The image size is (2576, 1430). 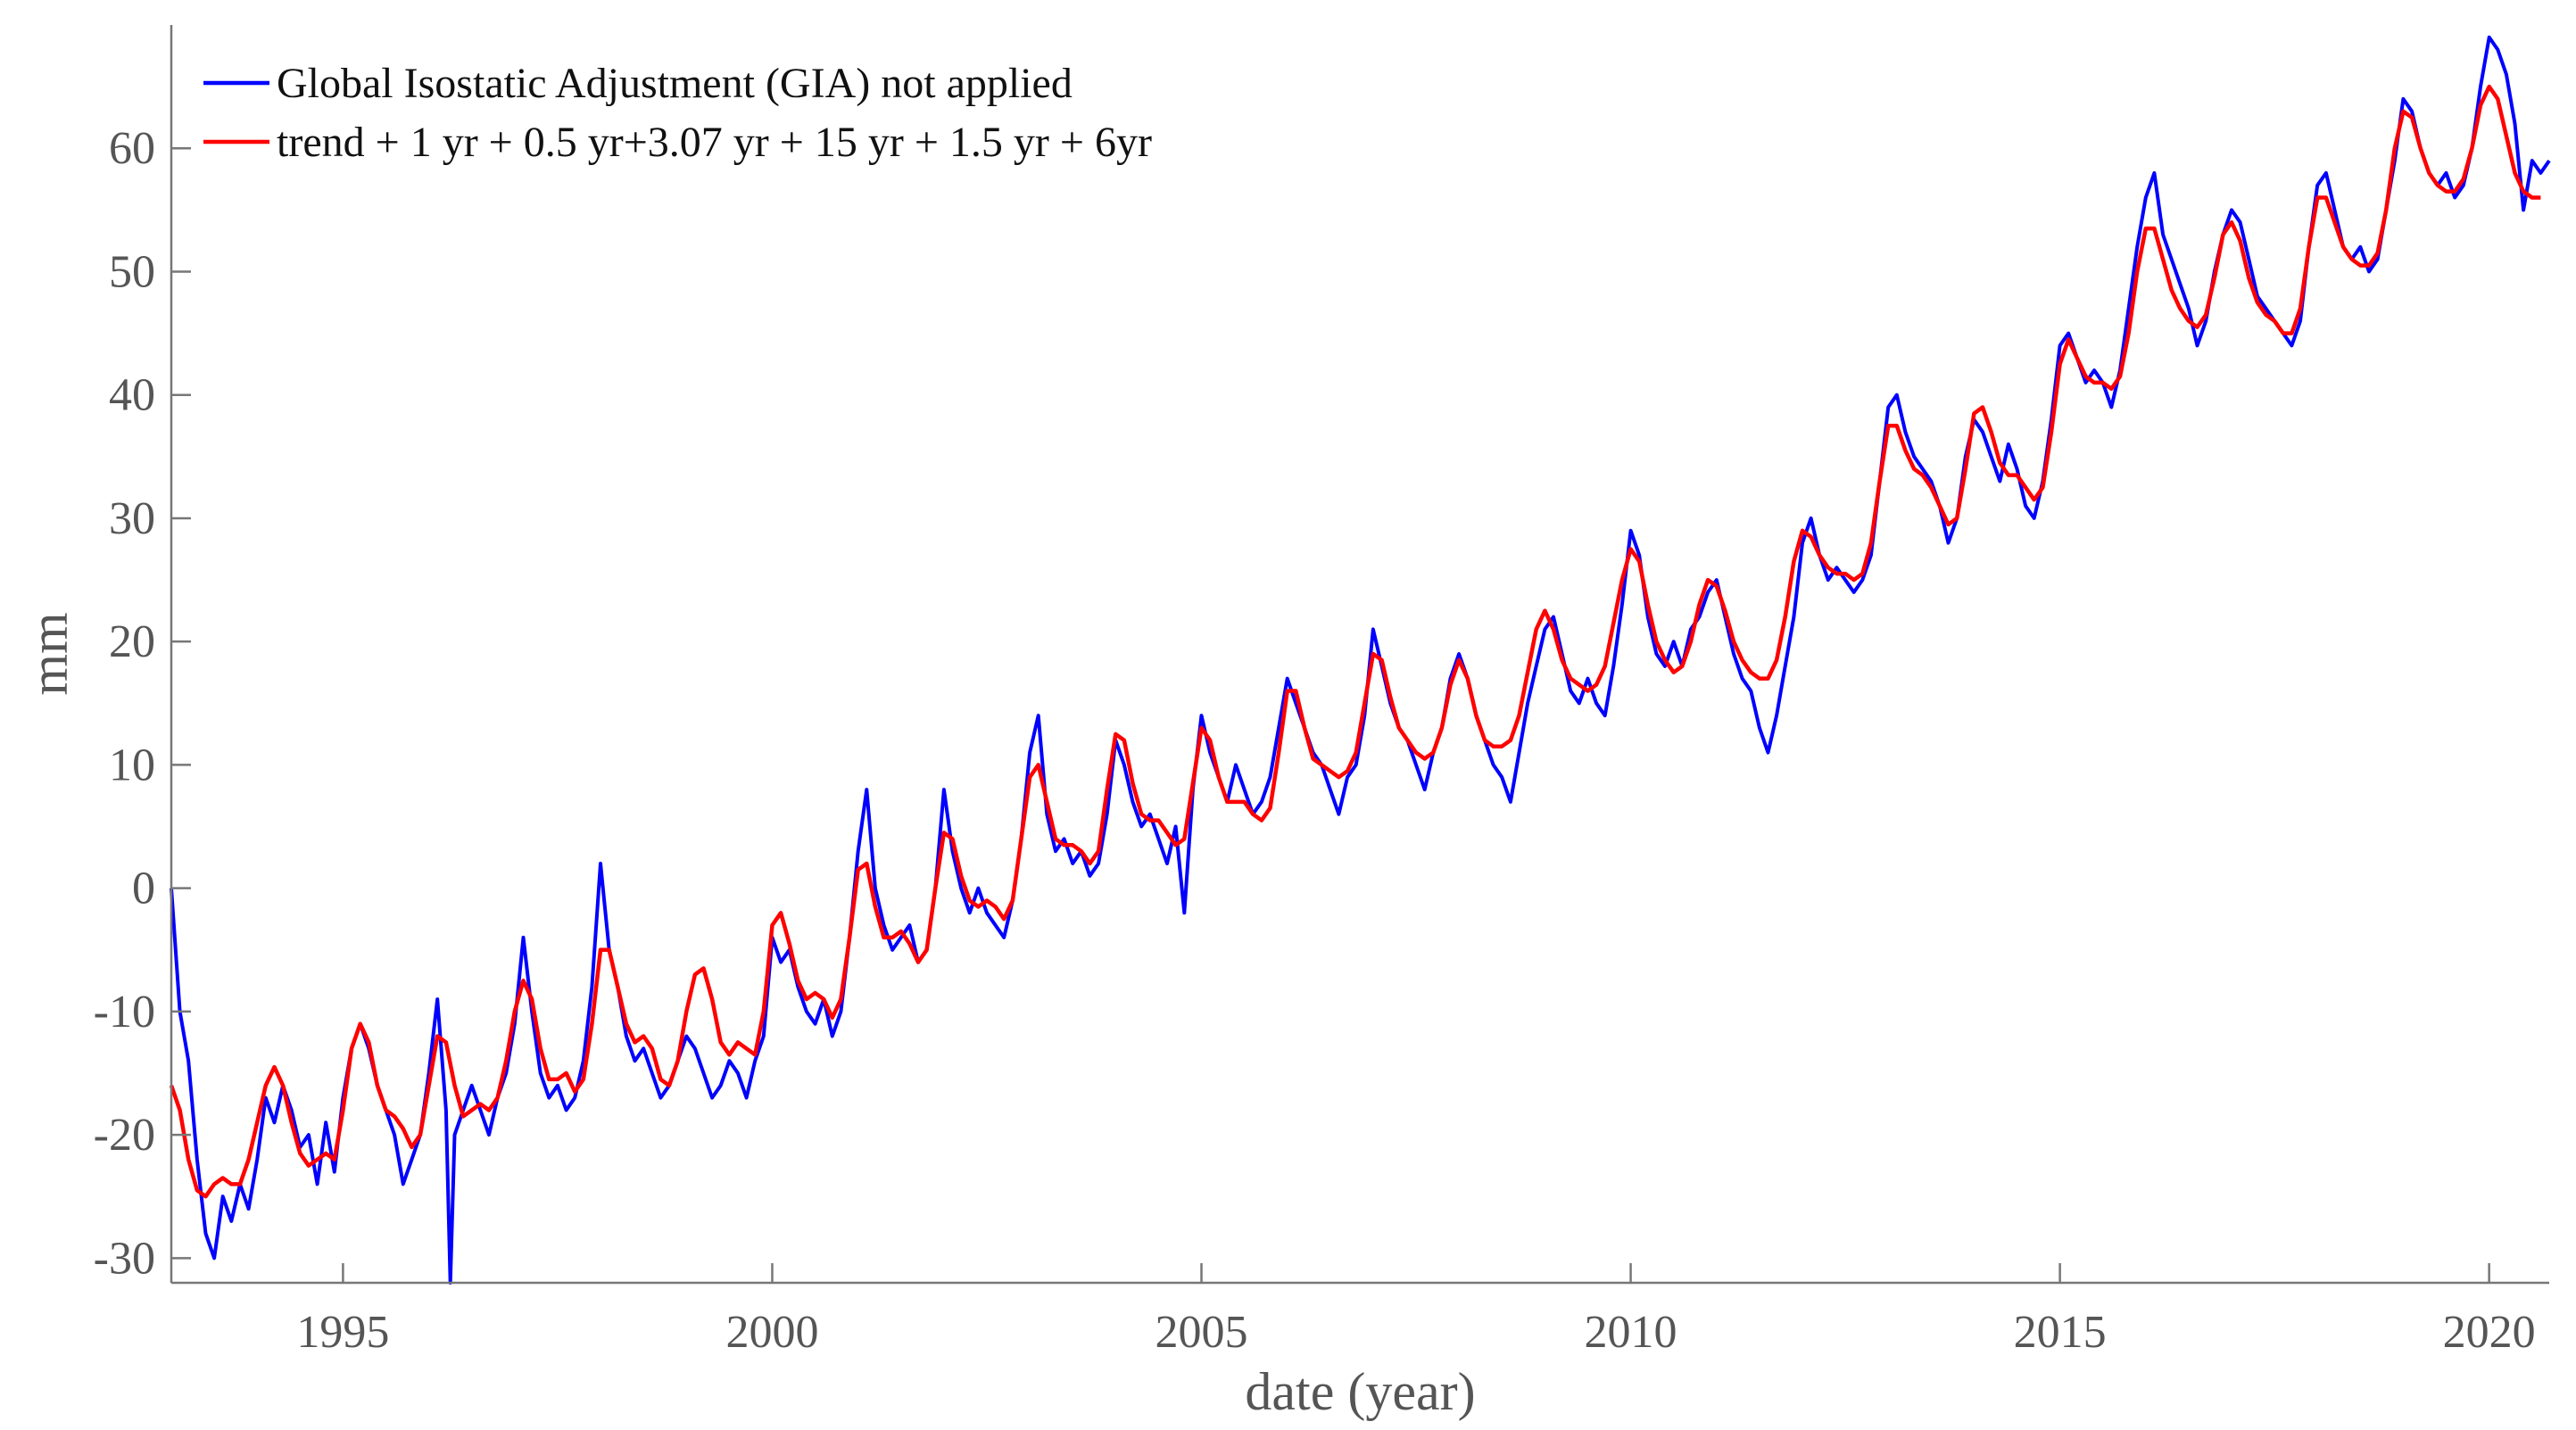 I want to click on x-tick-label: 2015, so click(x=2060, y=1332).